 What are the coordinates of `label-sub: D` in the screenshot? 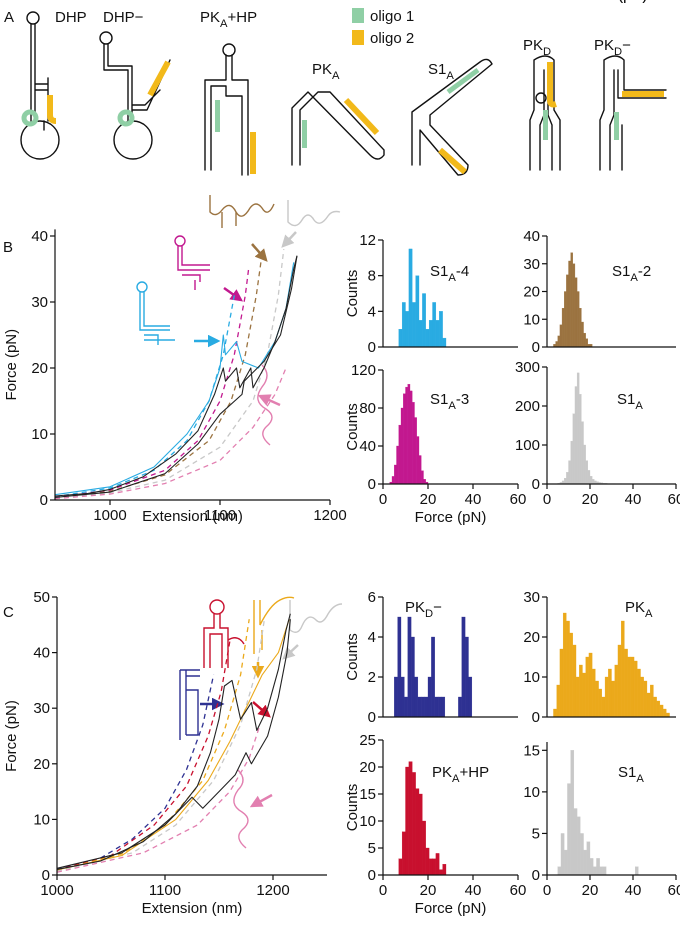 It's located at (618, 52).